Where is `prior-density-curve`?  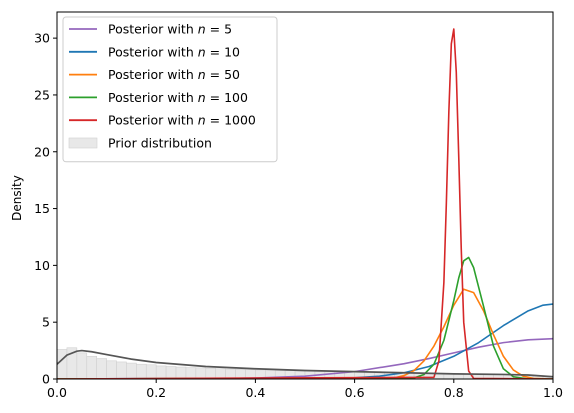
prior-density-curve is located at coordinates (305, 363).